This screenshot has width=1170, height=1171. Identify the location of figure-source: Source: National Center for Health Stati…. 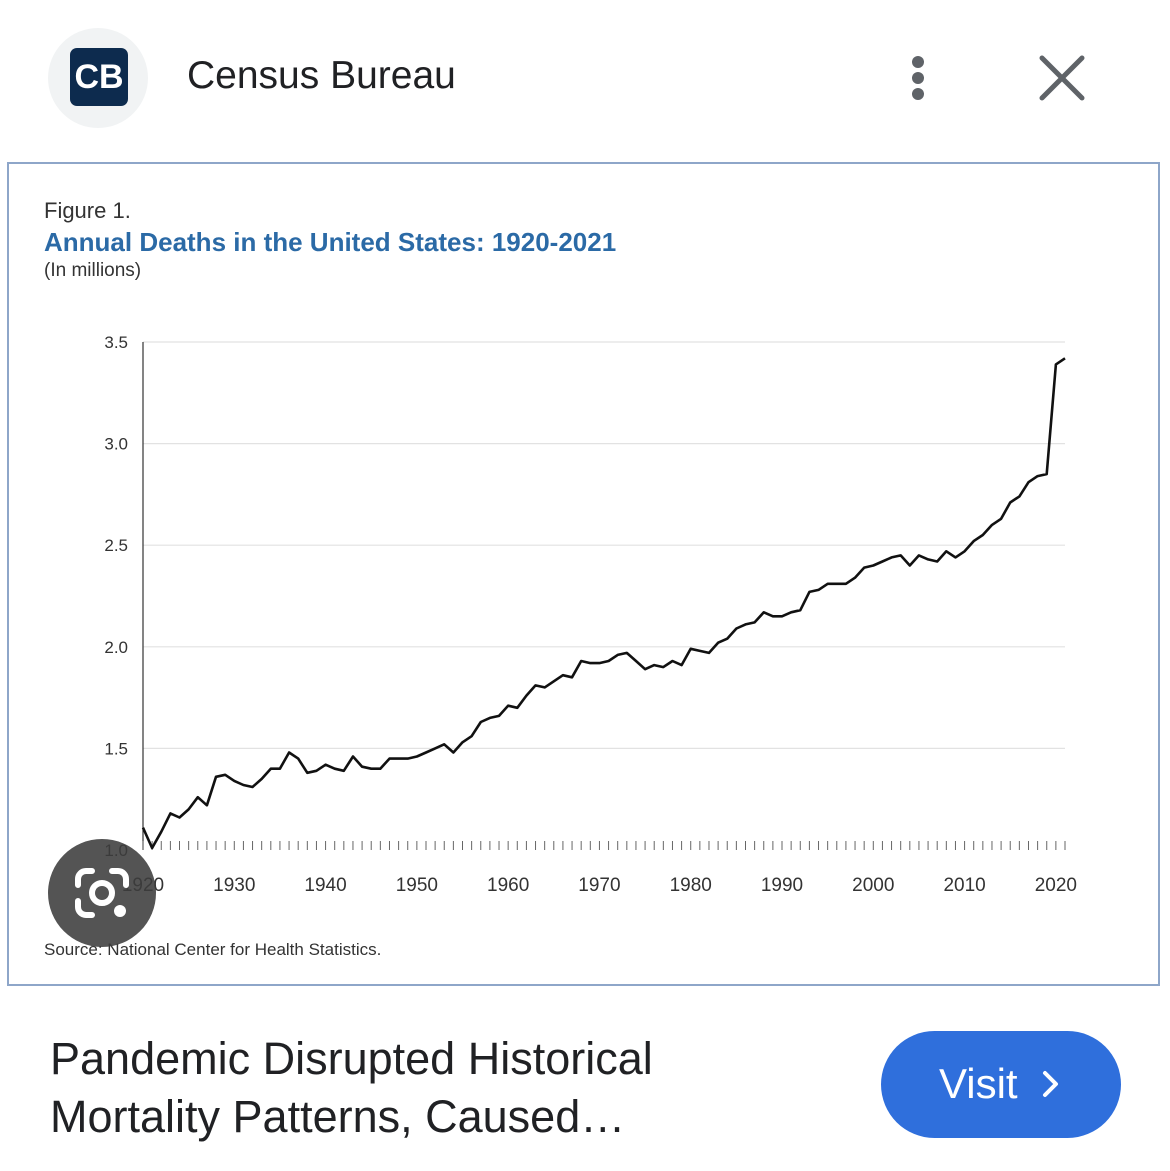
(213, 949).